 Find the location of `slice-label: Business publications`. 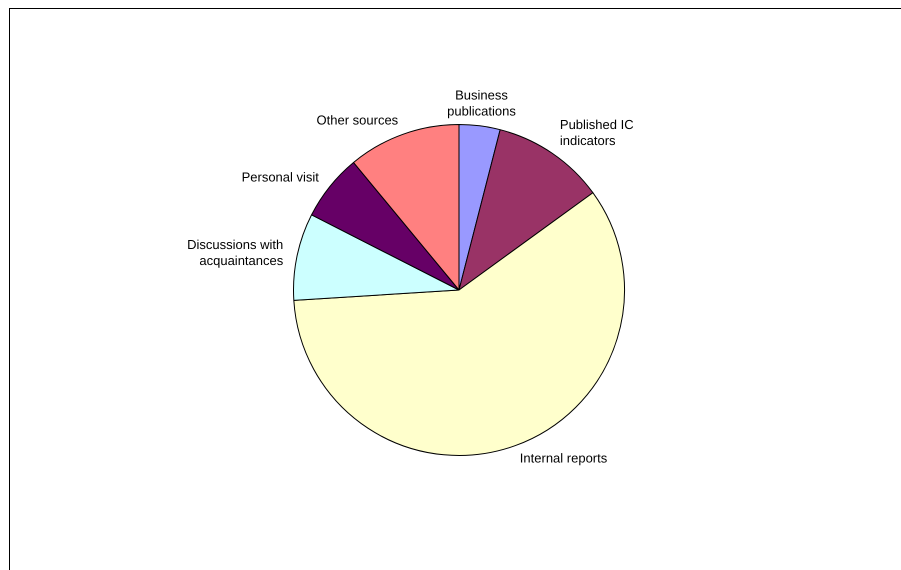

slice-label: Business publications is located at coordinates (481, 102).